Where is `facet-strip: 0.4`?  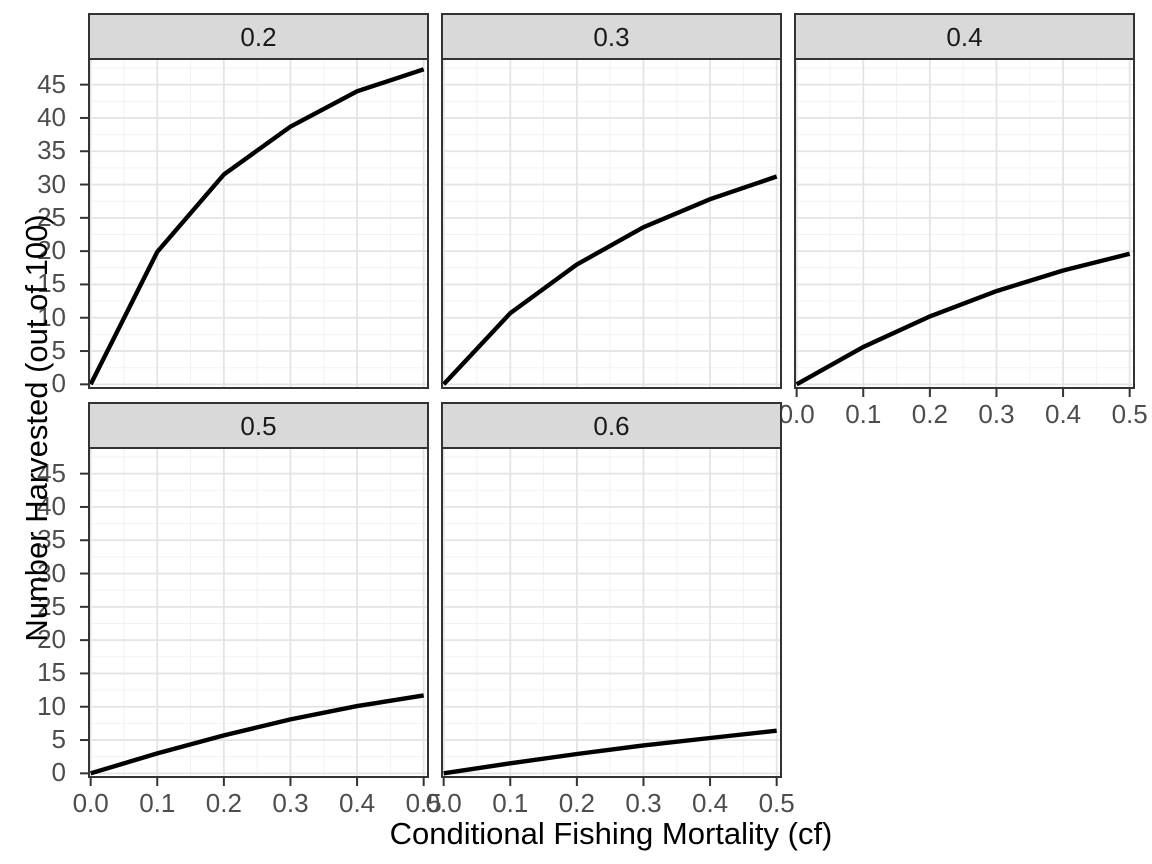
facet-strip: 0.4 is located at coordinates (964, 36).